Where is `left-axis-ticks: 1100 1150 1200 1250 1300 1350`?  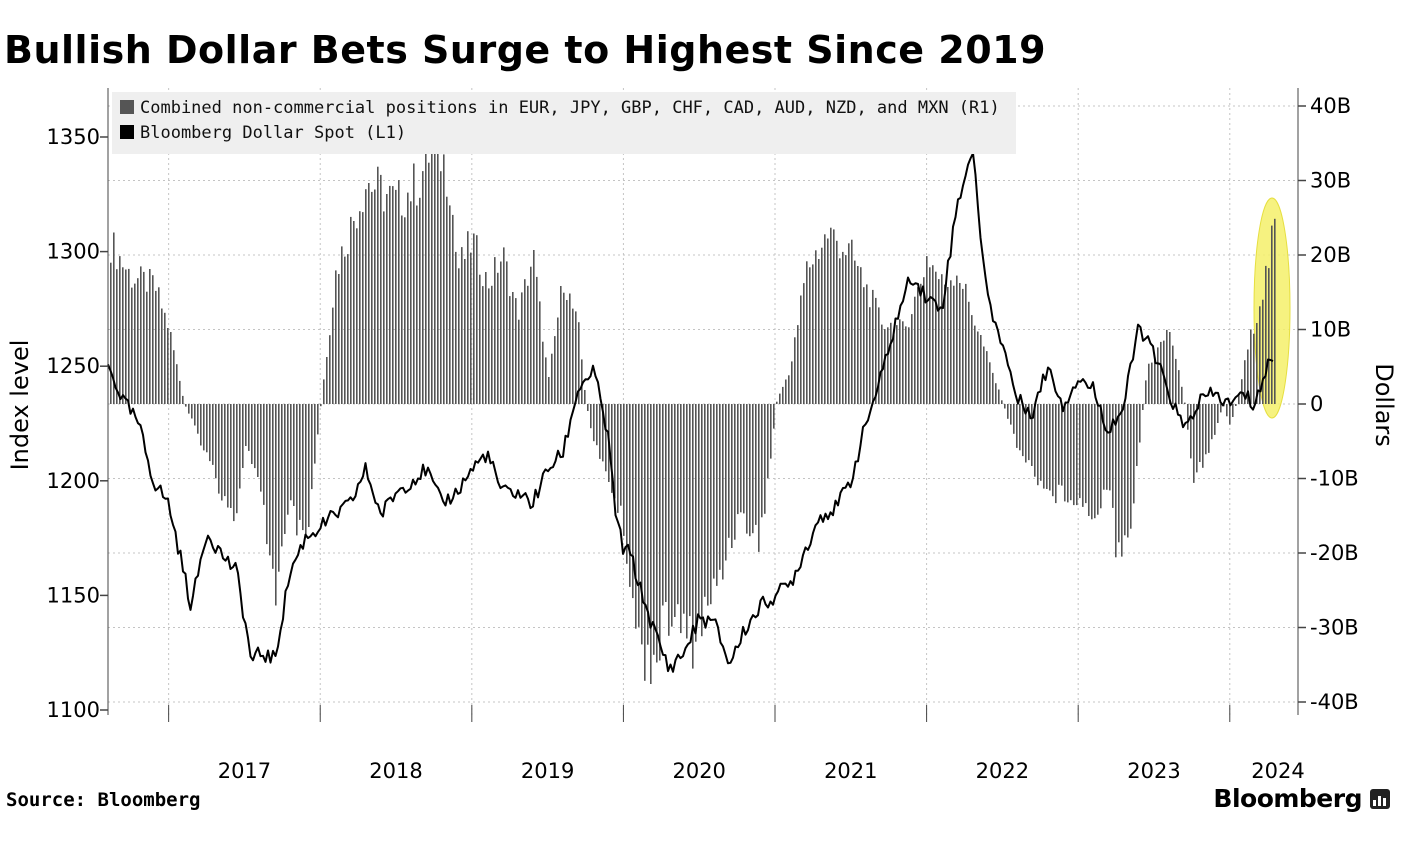
left-axis-ticks: 1100 1150 1200 1250 1300 1350 is located at coordinates (77, 423).